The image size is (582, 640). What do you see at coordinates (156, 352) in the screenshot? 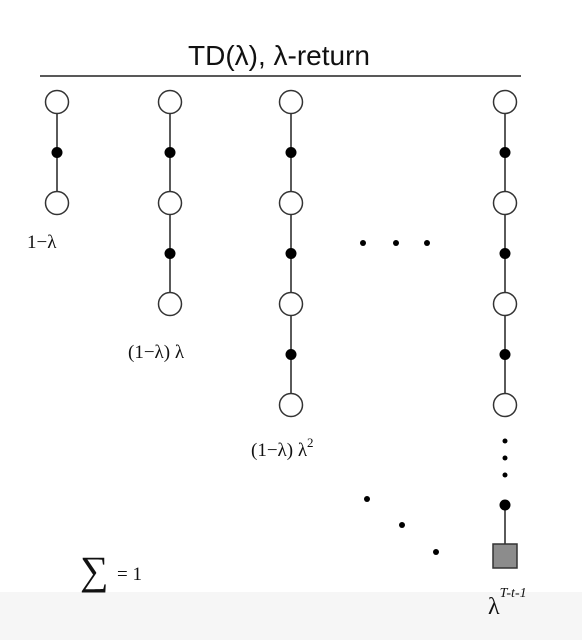
I see `weight-label-2: (1−λ) λ` at bounding box center [156, 352].